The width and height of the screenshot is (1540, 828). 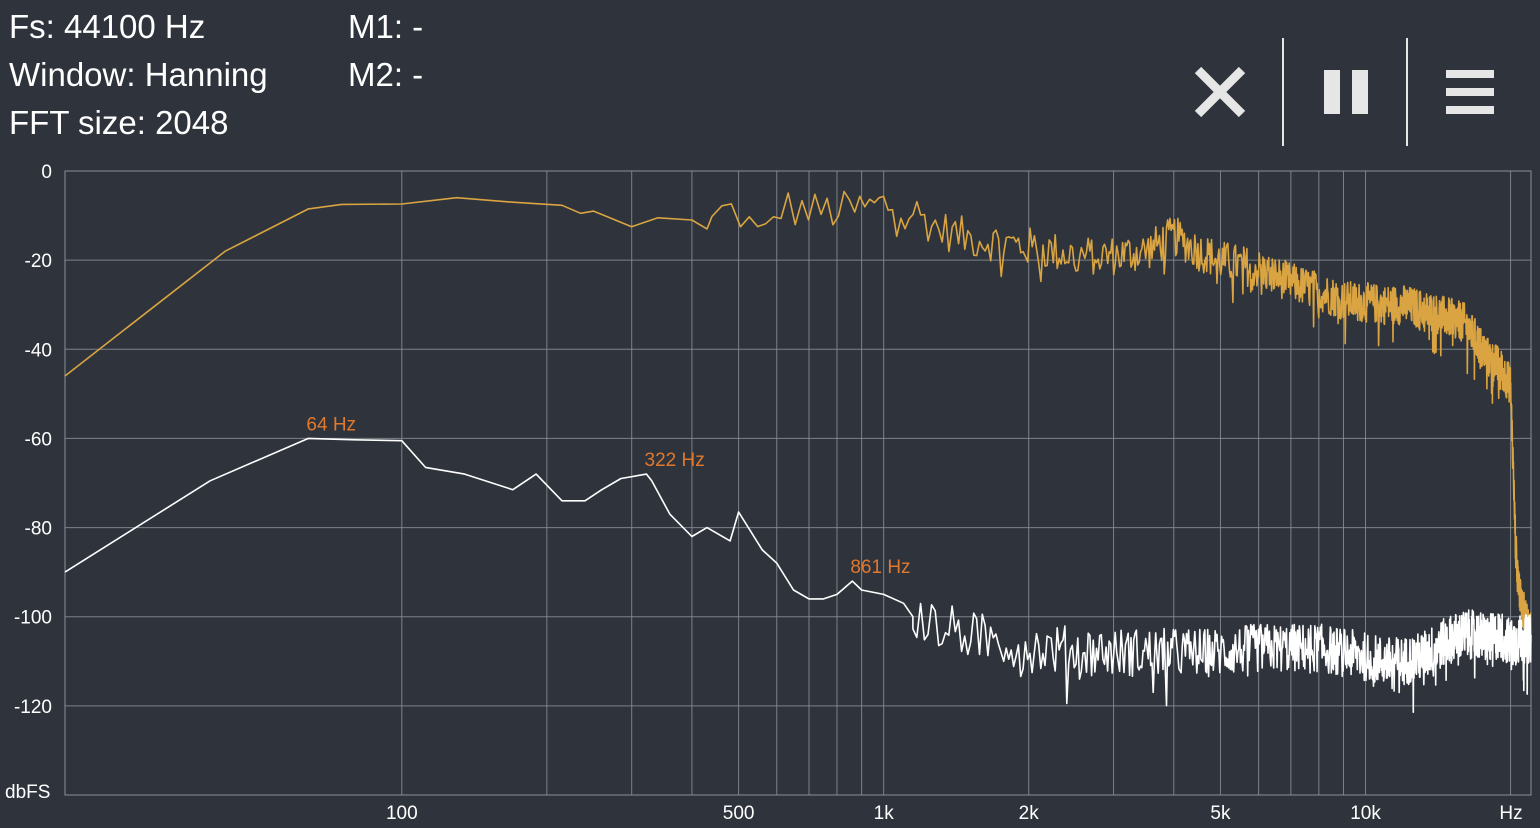 I want to click on close-button, so click(x=1220, y=92).